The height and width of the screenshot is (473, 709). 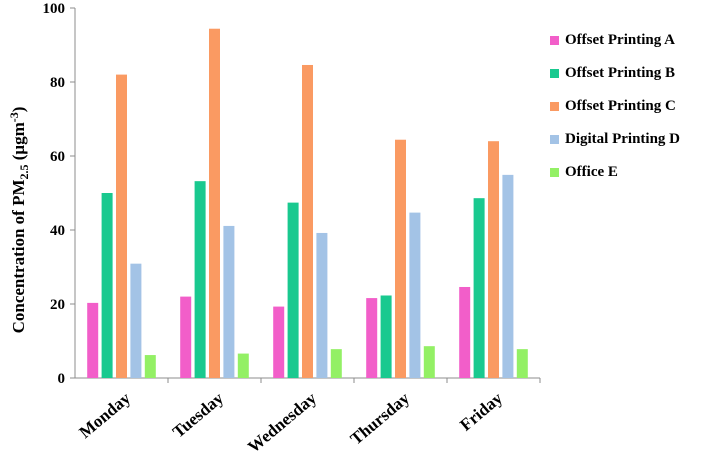 I want to click on x-tick-label: Friday, so click(x=481, y=411).